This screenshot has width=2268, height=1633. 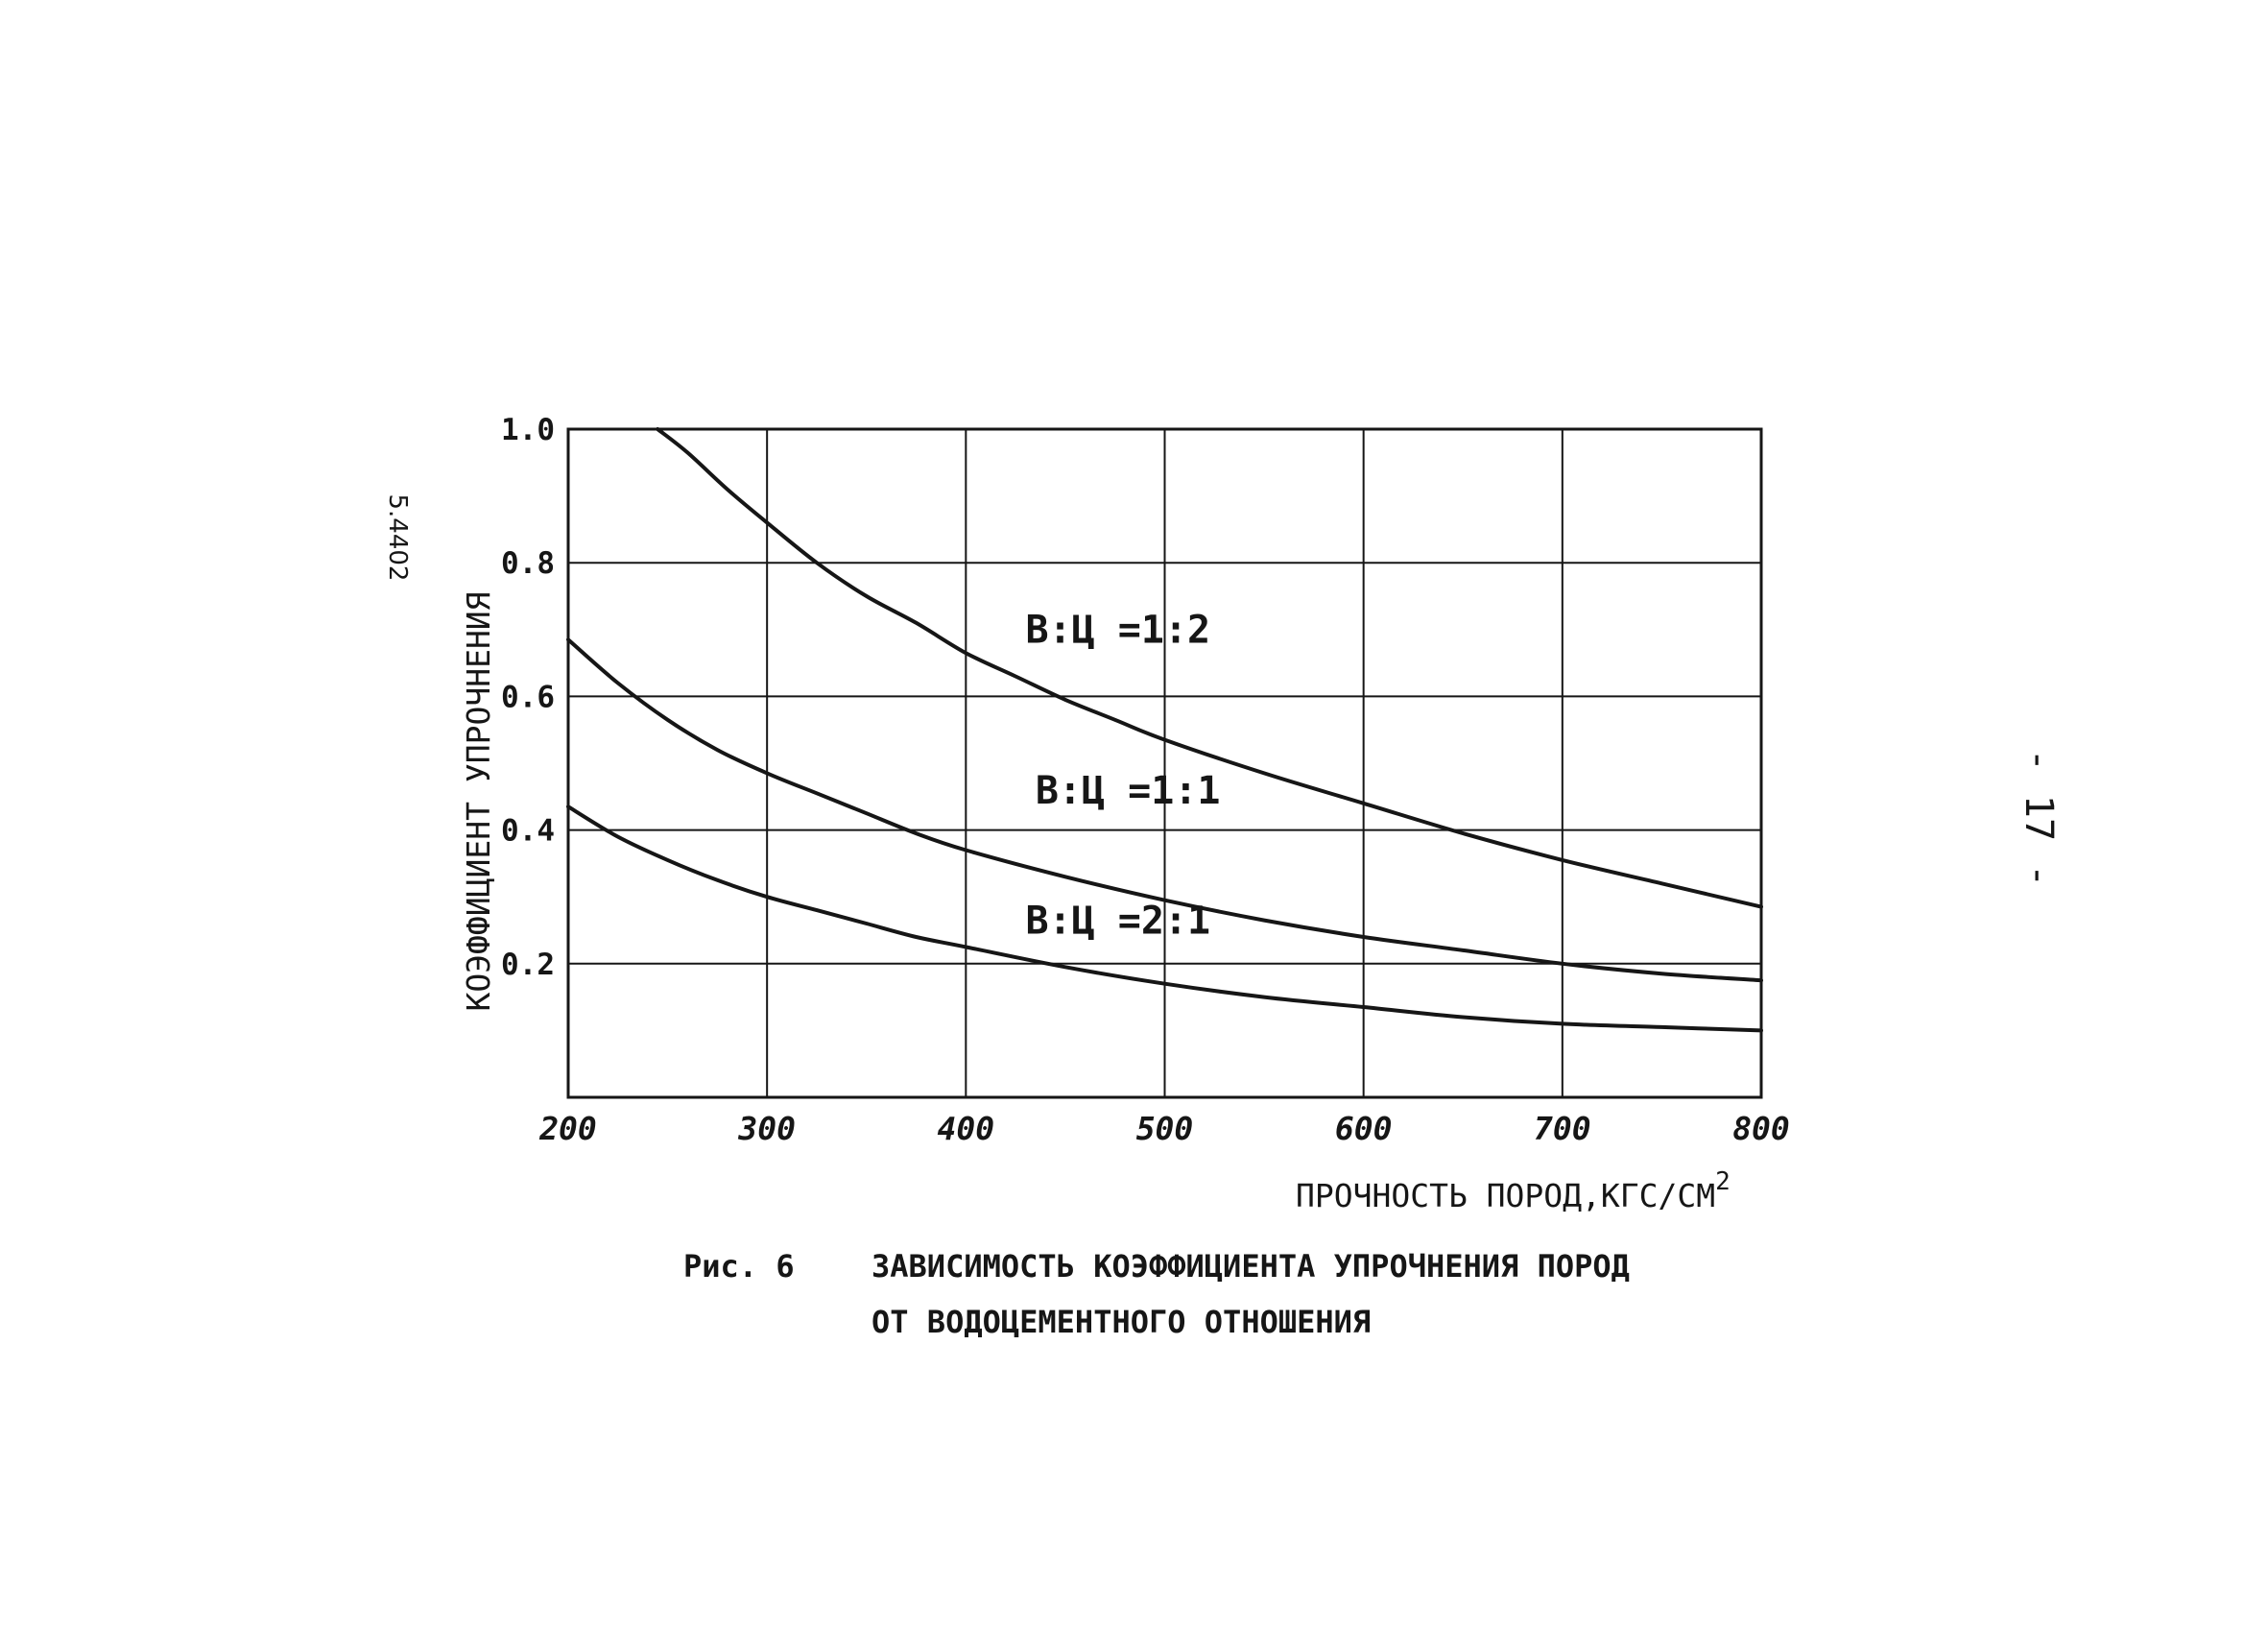 I want to click on y-tick-label: 0.6, so click(x=528, y=697).